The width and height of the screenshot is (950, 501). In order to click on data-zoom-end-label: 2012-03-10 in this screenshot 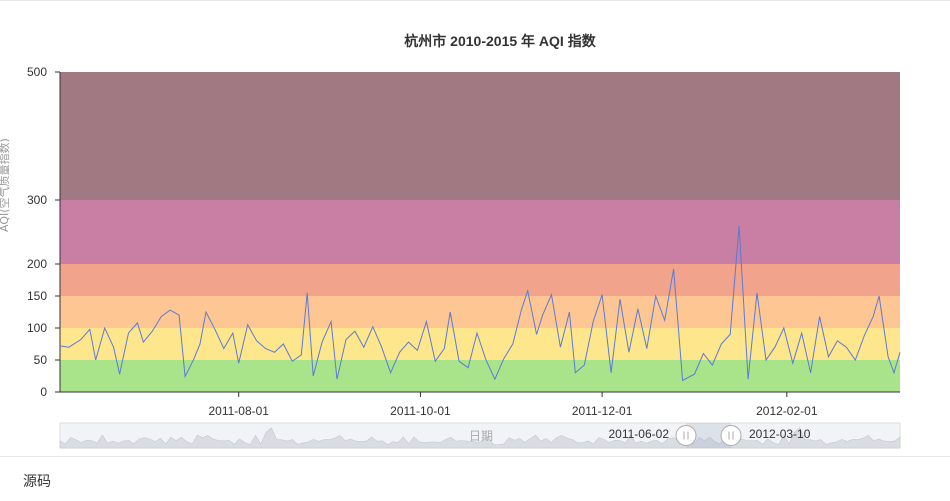, I will do `click(780, 434)`.